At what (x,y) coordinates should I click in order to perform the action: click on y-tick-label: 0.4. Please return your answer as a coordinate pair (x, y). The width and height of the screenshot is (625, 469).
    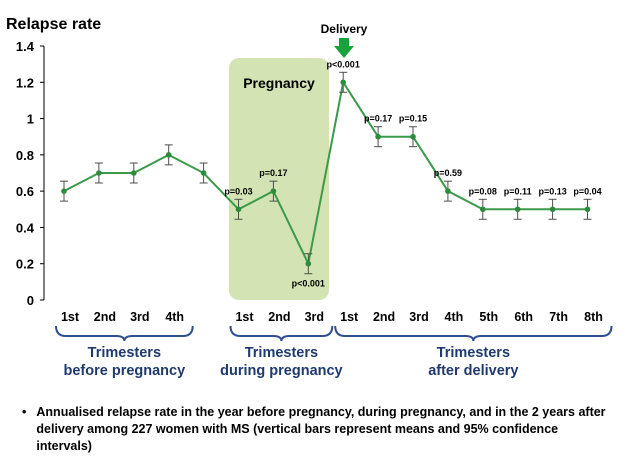
    Looking at the image, I should click on (25, 227).